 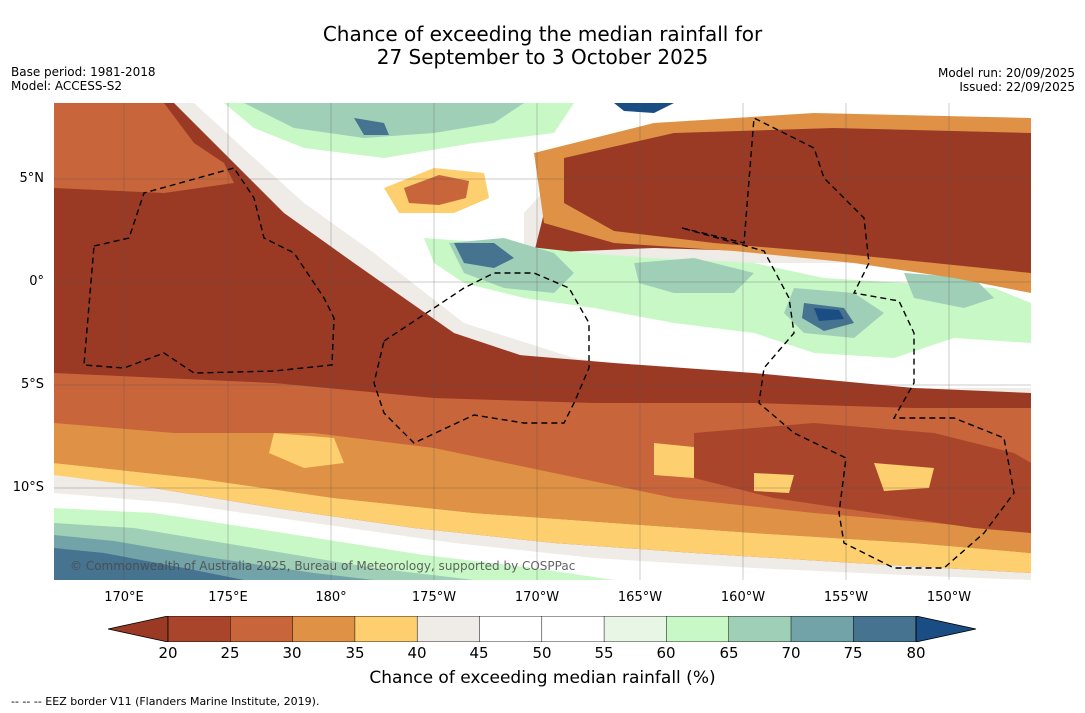 I want to click on colorbar-tick-75: 75, so click(x=853, y=653).